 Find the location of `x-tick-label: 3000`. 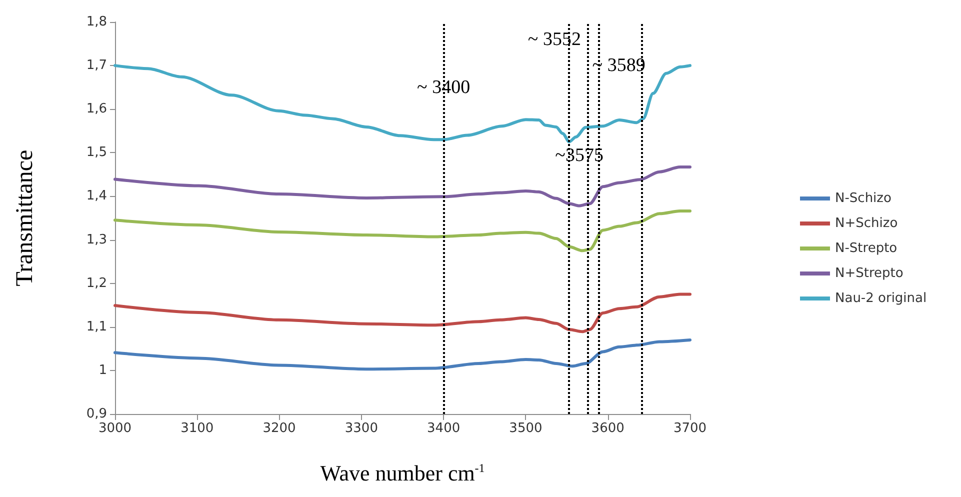

x-tick-label: 3000 is located at coordinates (115, 428).